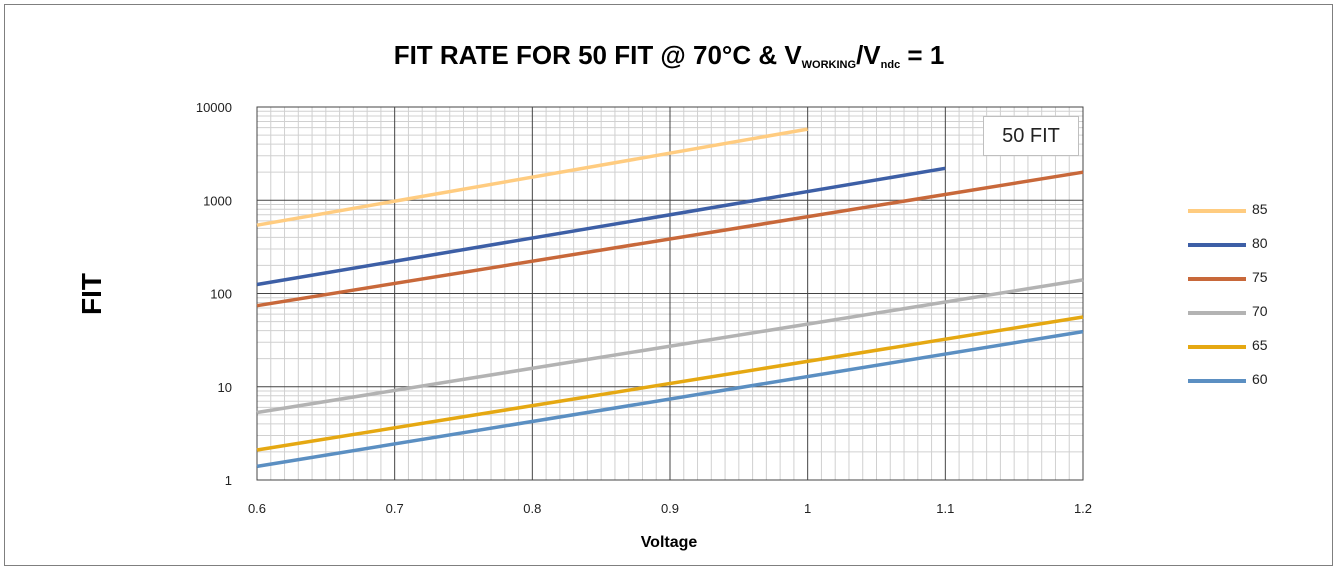  I want to click on legend-item-75: 75, so click(1248, 282).